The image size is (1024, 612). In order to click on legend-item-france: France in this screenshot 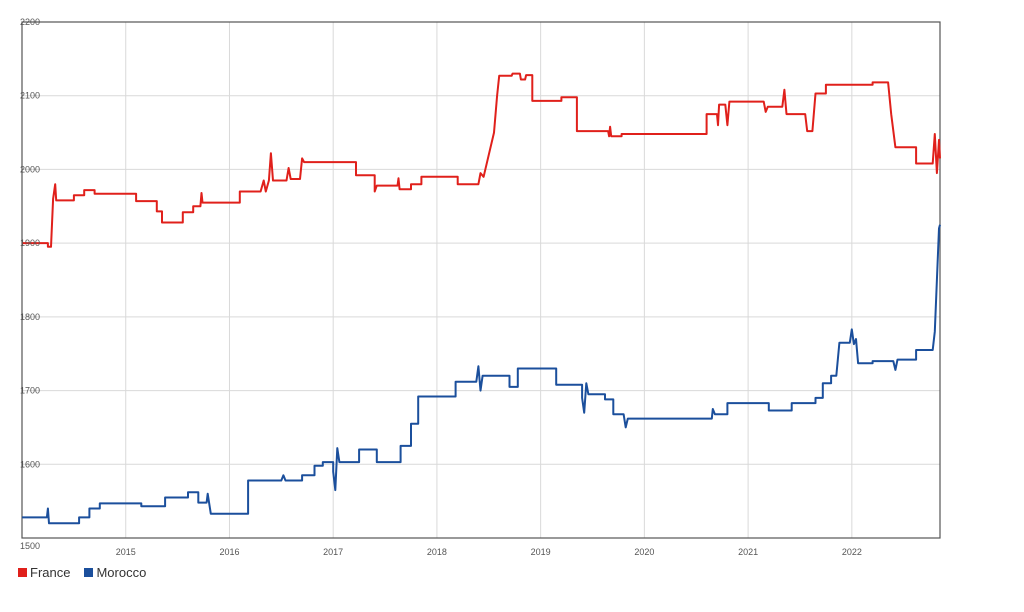, I will do `click(44, 572)`.